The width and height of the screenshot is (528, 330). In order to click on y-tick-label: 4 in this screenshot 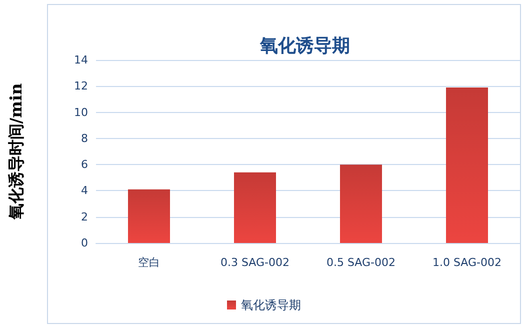, I will do `click(84, 191)`.